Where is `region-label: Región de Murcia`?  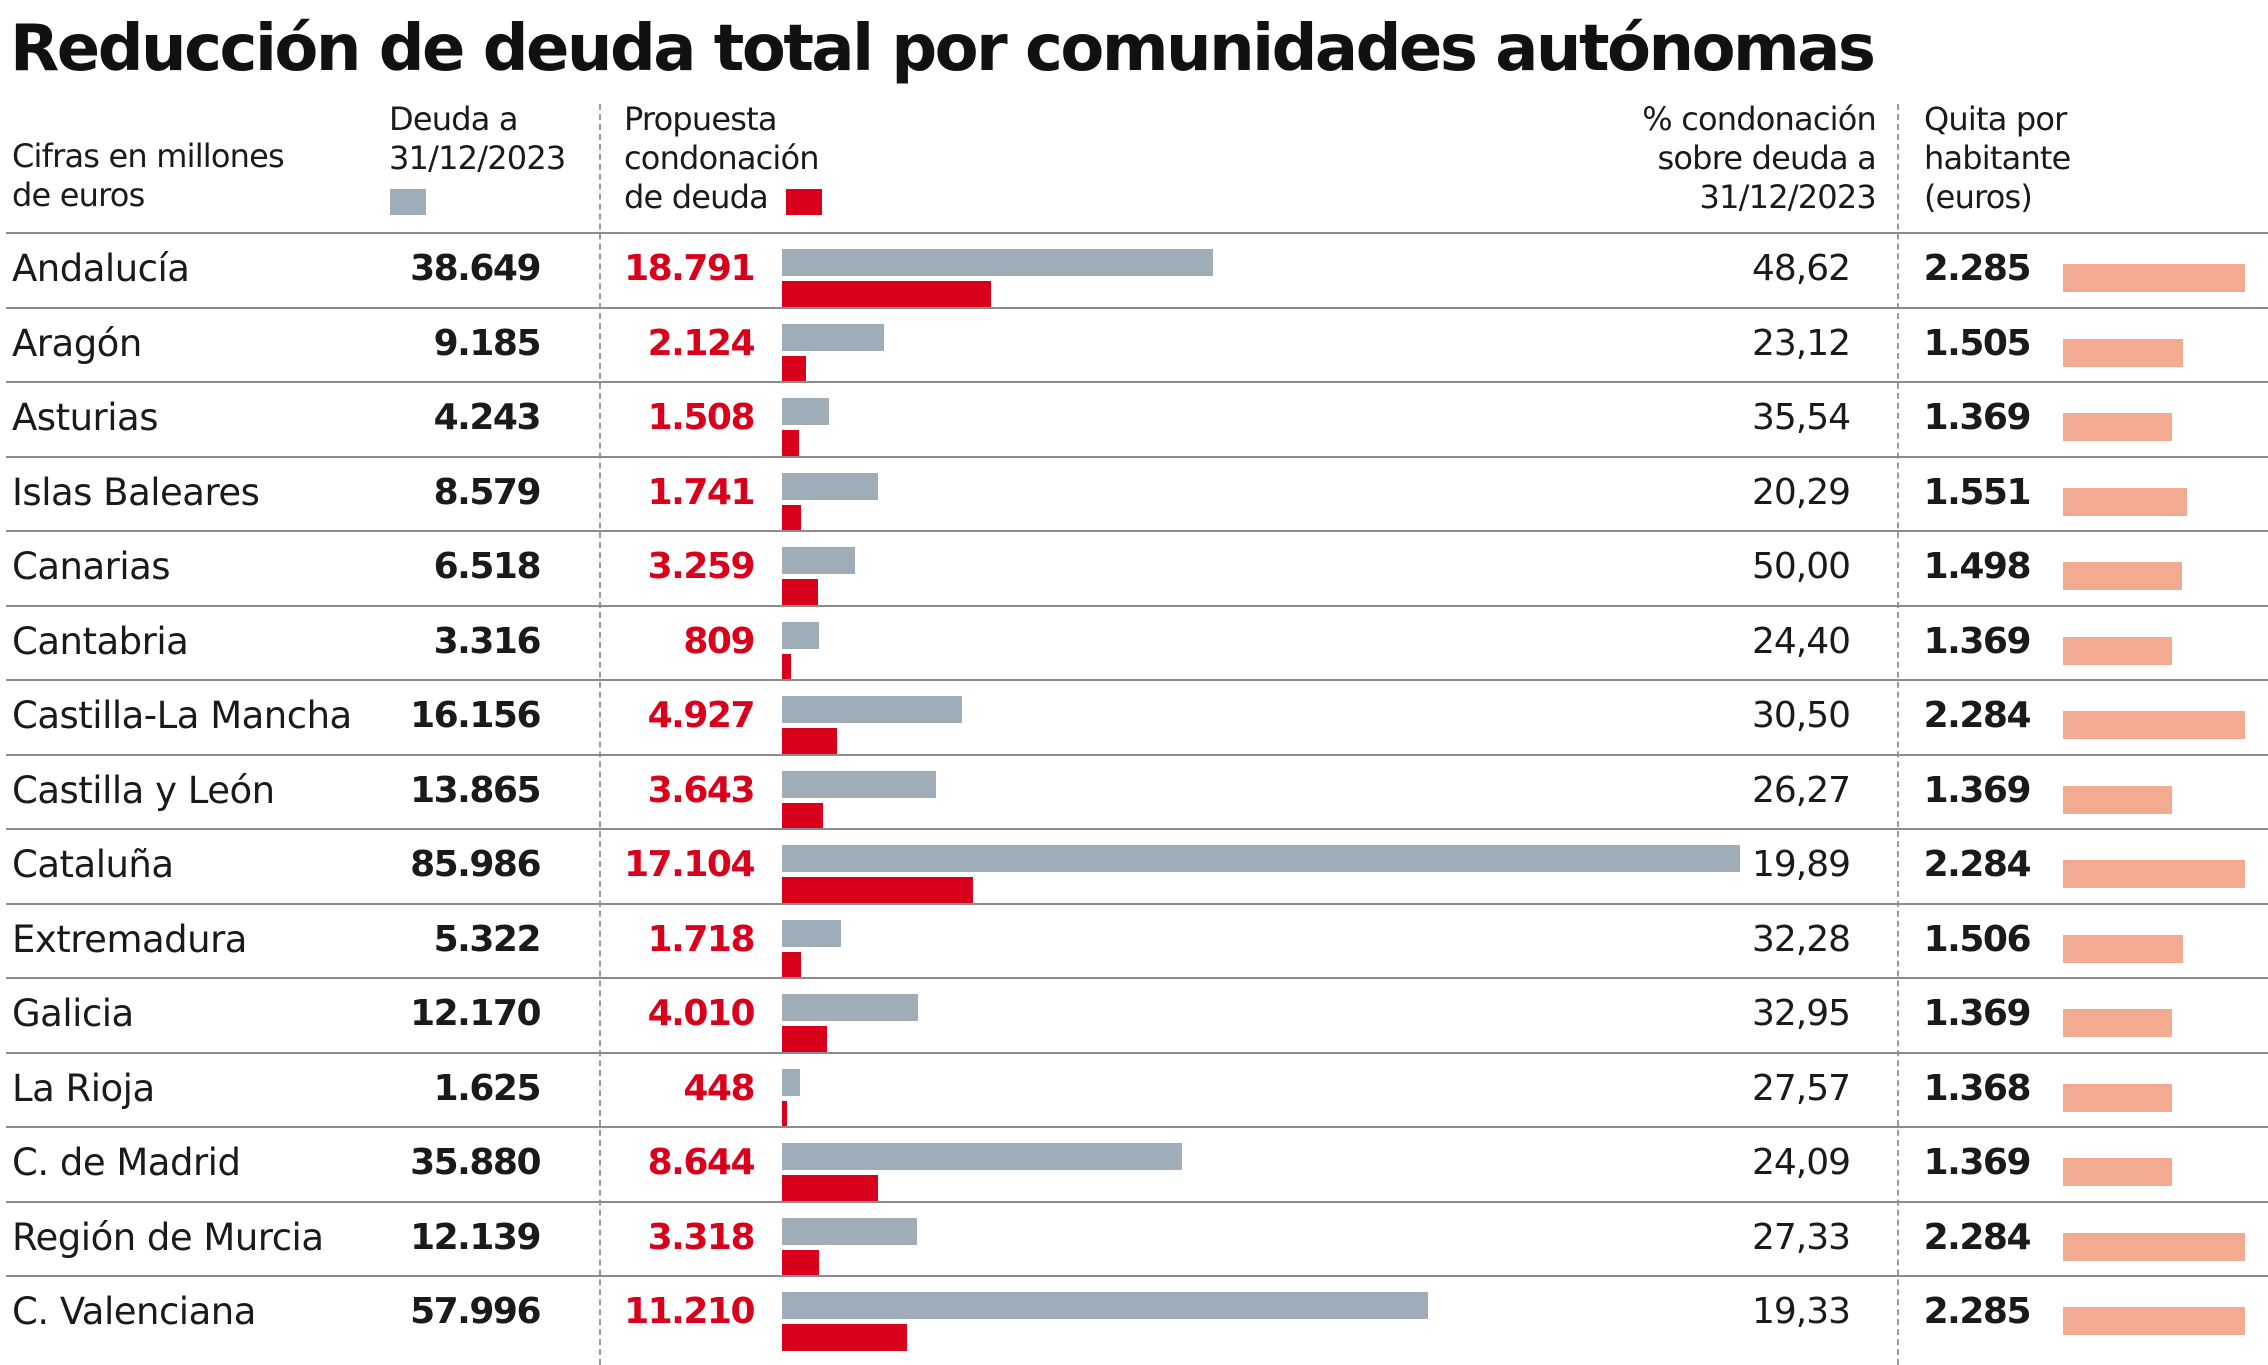
region-label: Región de Murcia is located at coordinates (168, 1237).